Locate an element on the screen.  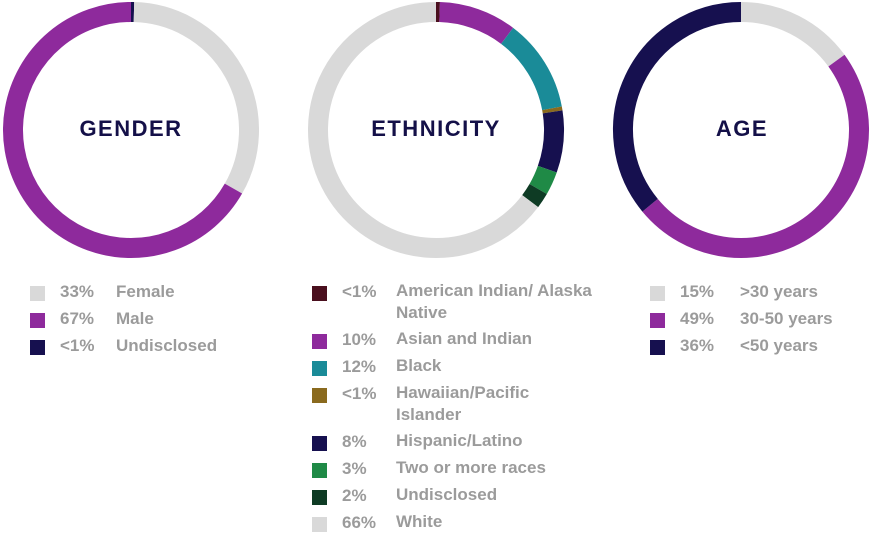
age-legend-item: 49% 30-50 years is located at coordinates (761, 320).